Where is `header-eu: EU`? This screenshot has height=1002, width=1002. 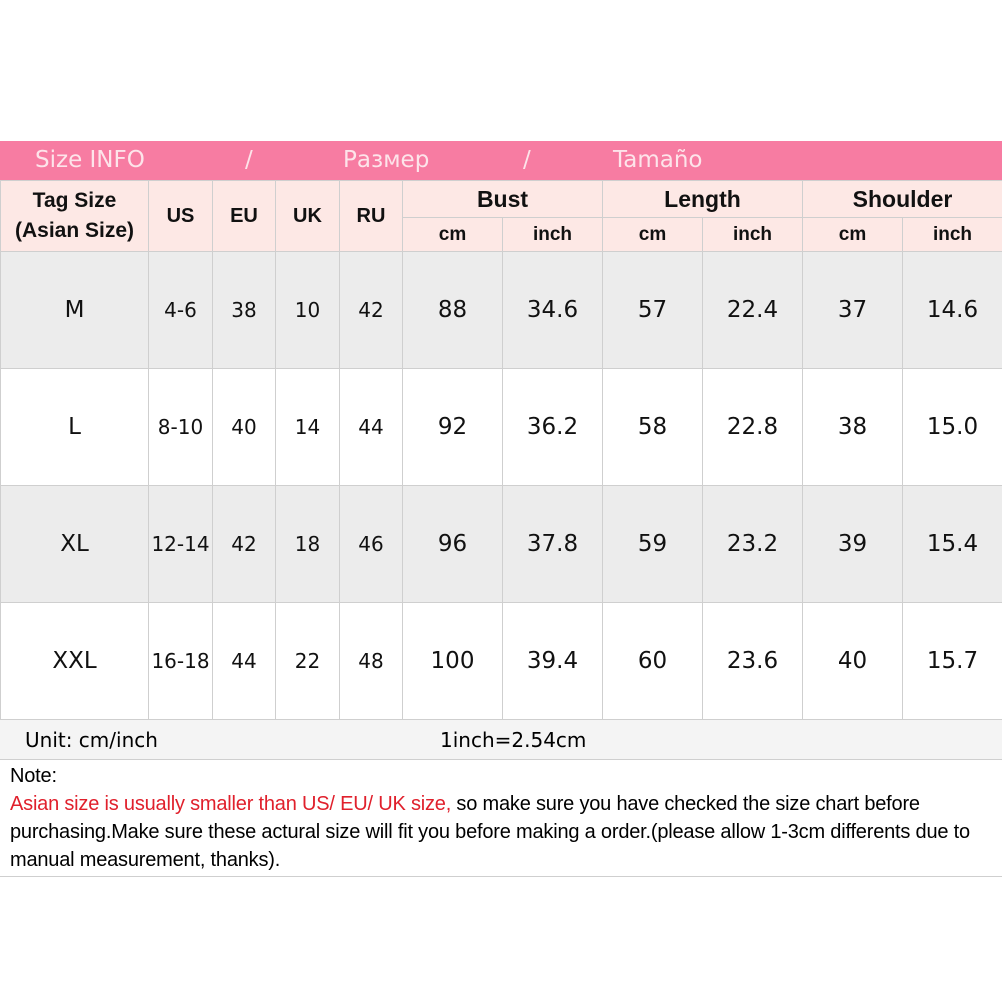
header-eu: EU is located at coordinates (244, 216).